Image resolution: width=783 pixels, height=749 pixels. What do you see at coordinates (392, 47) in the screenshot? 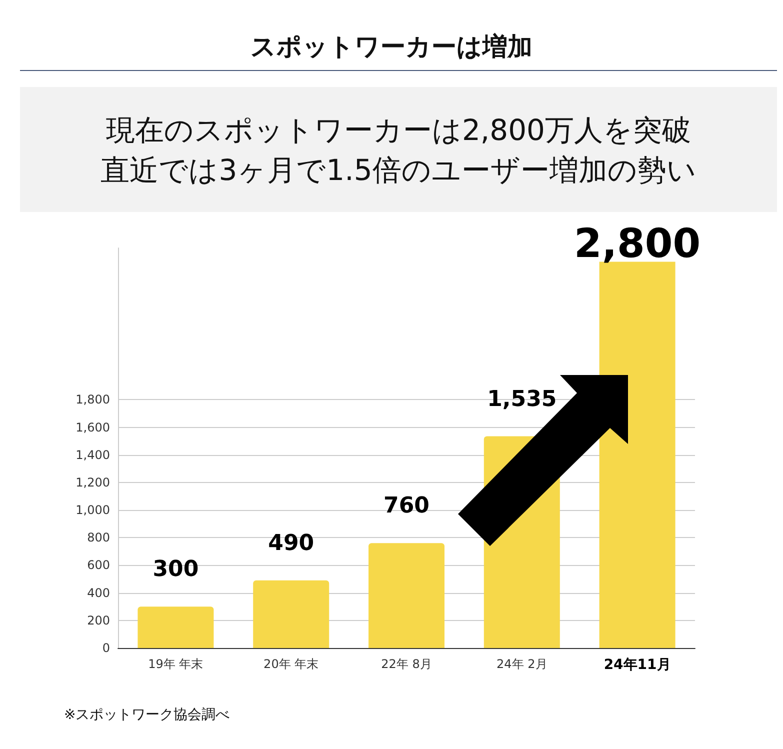
I see `chart-title: スポットワーカーは増加` at bounding box center [392, 47].